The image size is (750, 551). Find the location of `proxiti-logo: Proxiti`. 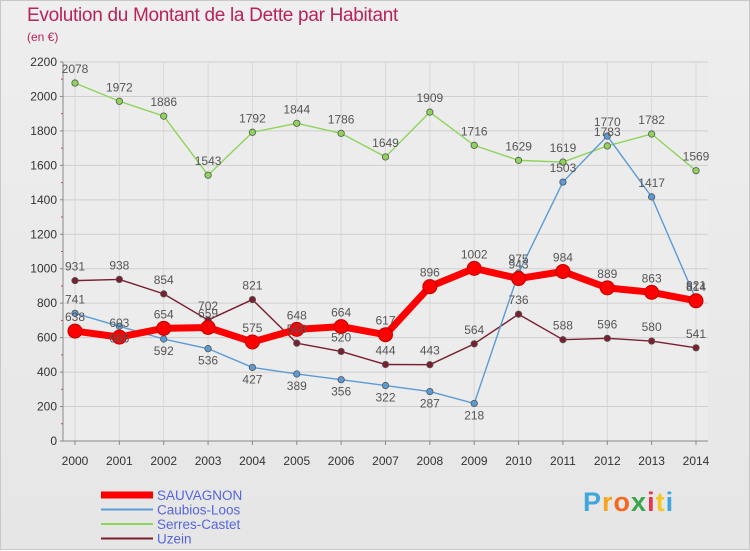

proxiti-logo: Proxiti is located at coordinates (628, 502).